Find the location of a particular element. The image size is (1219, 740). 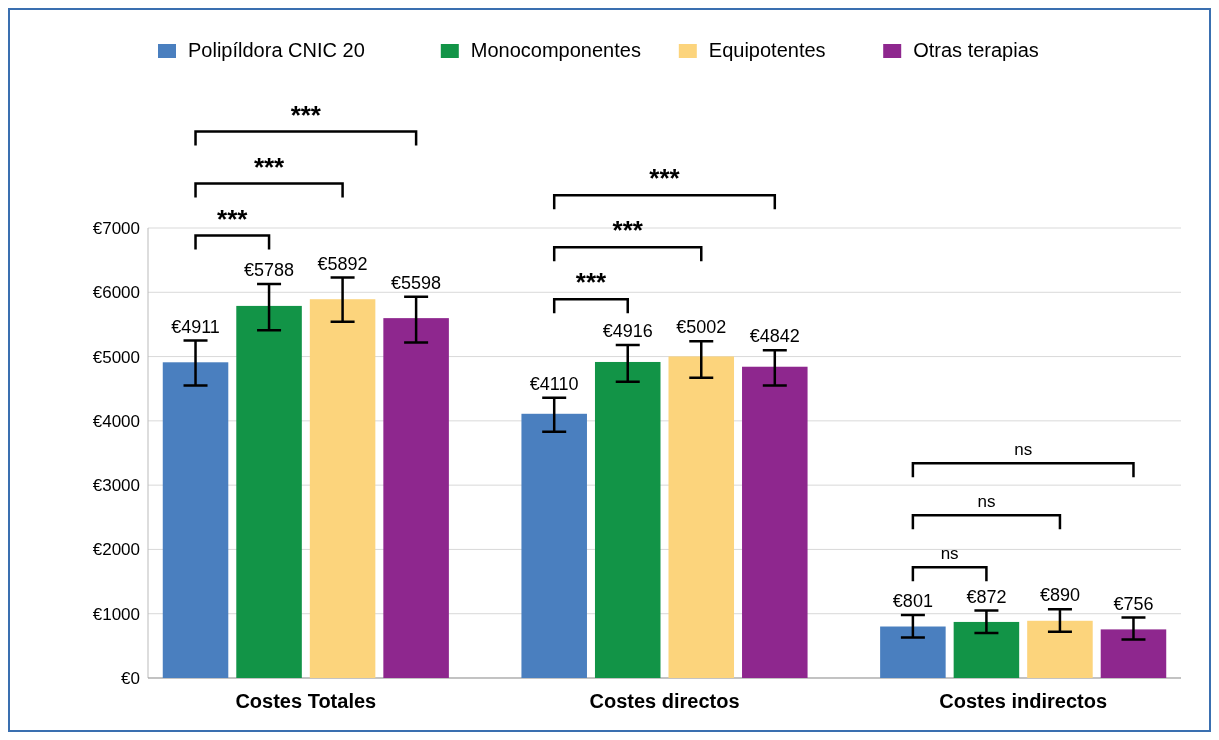

y-tick-label: €6000 is located at coordinates (116, 293).